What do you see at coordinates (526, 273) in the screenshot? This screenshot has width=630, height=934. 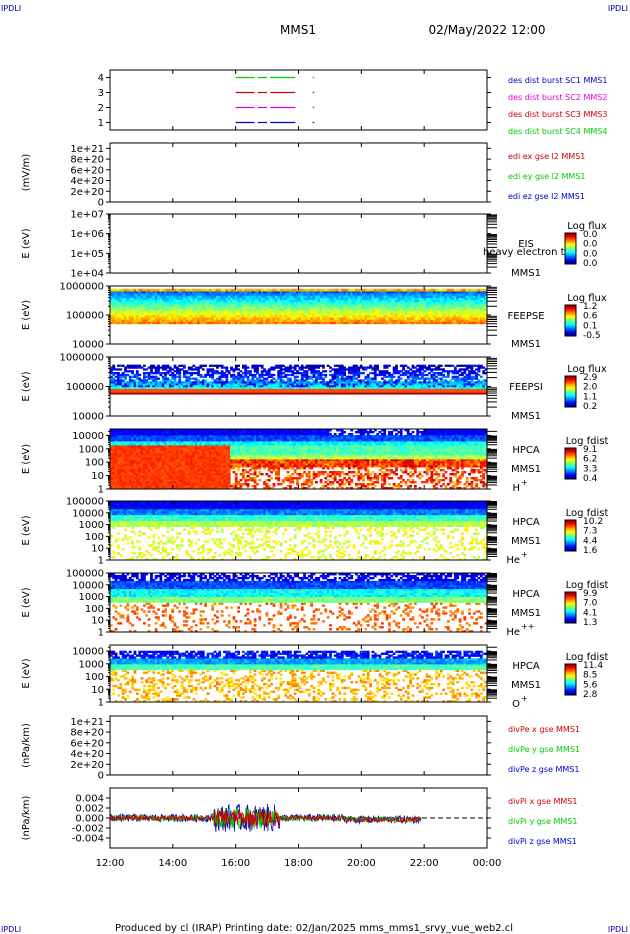 I see `spacecraft-label: MMS1` at bounding box center [526, 273].